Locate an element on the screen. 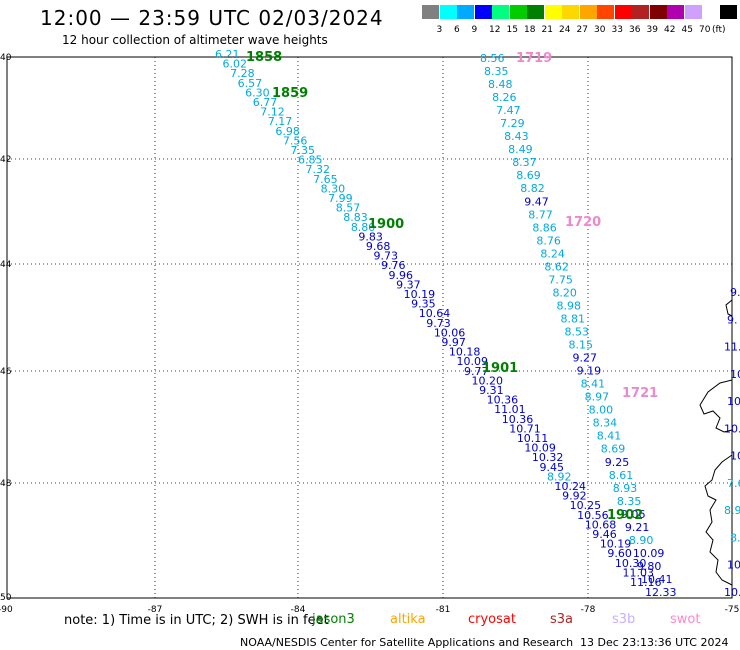 The height and width of the screenshot is (650, 740). legend-label: 12 is located at coordinates (495, 30).